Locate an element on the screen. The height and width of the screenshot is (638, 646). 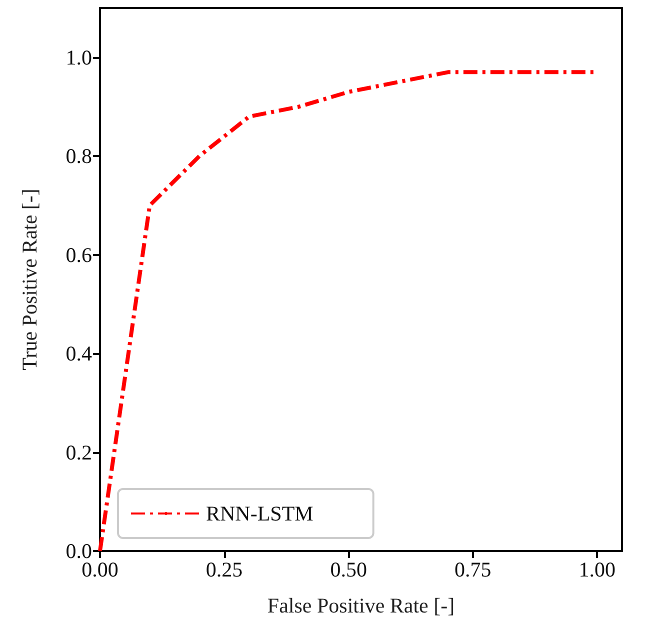
y-tick-label: 0.8 is located at coordinates (79, 156).